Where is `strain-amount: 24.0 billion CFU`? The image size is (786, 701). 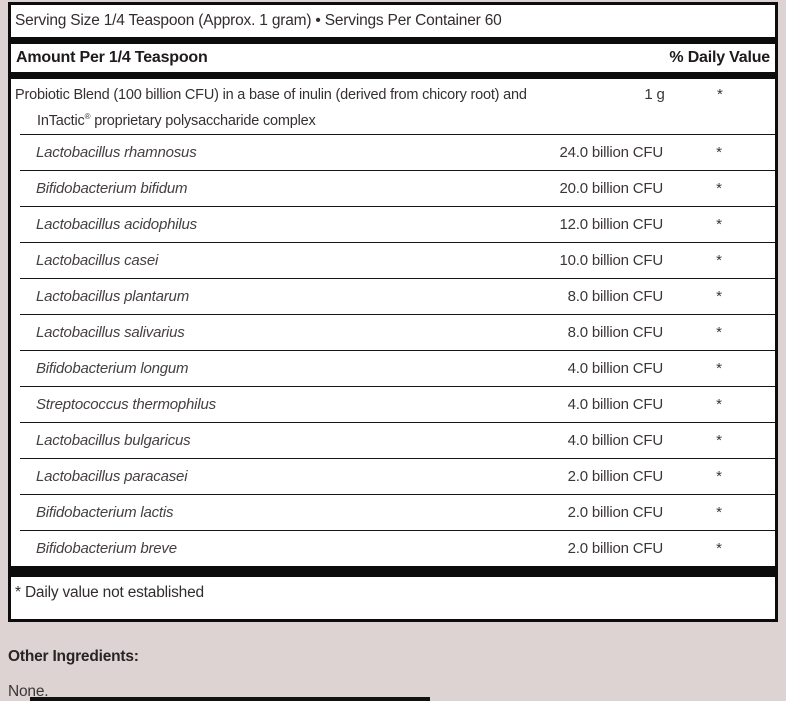
strain-amount: 24.0 billion CFU is located at coordinates (611, 152).